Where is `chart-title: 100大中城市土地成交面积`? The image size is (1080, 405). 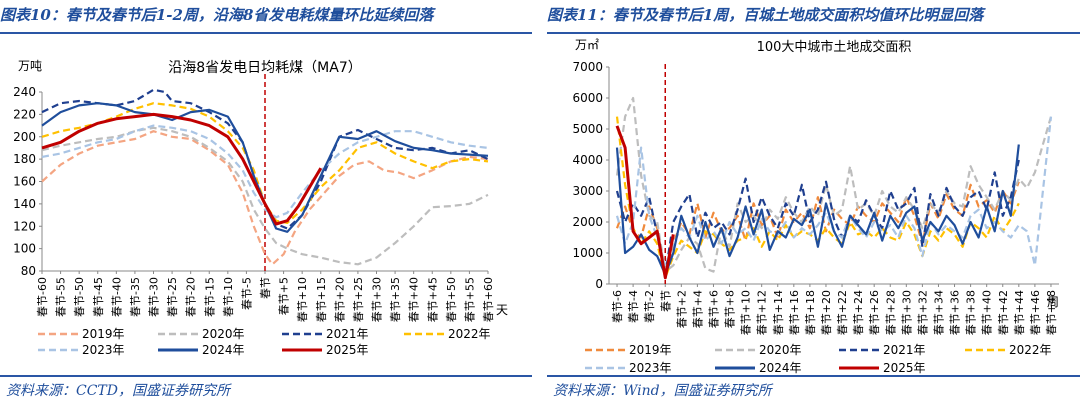 chart-title: 100大中城市土地成交面积 is located at coordinates (834, 47).